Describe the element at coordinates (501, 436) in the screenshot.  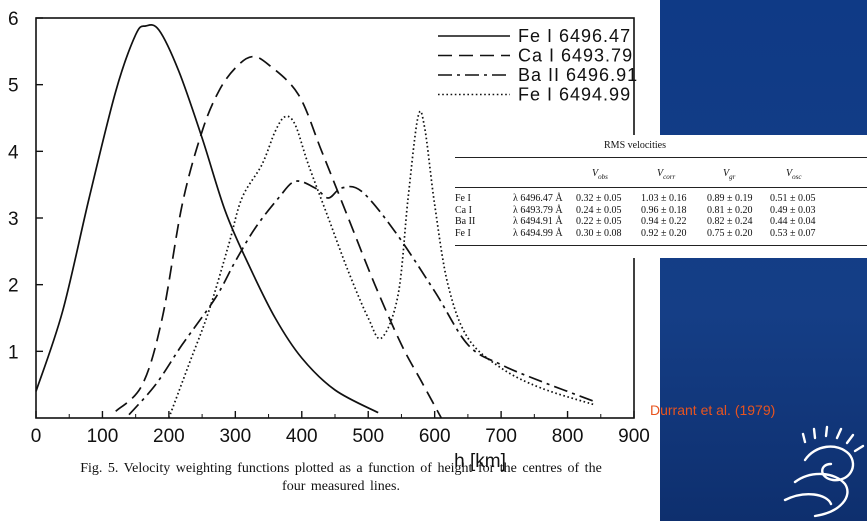
I see `x-tick-label: 700` at that location.